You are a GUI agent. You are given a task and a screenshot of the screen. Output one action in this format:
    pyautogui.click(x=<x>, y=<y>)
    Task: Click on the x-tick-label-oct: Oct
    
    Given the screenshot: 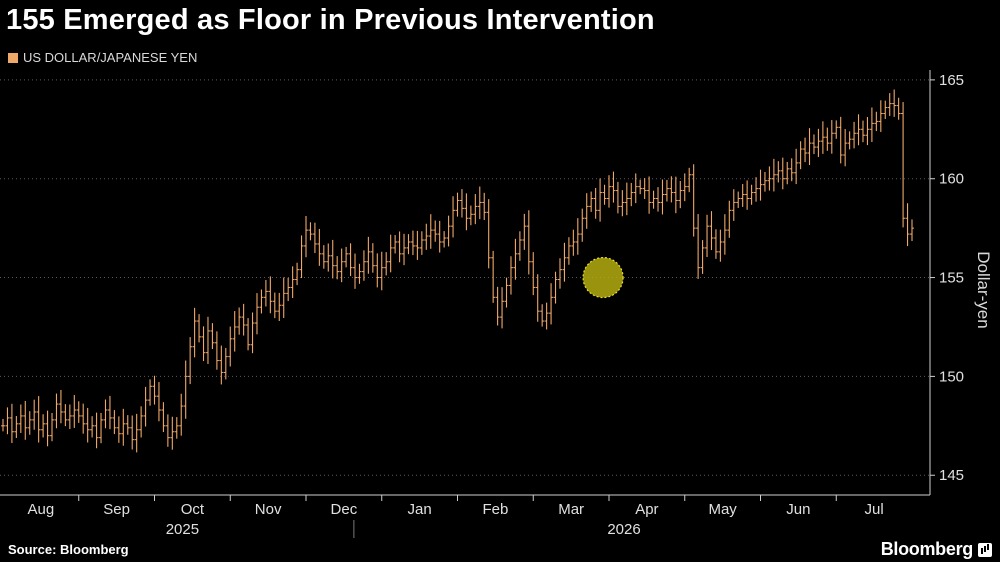 What is the action you would take?
    pyautogui.click(x=193, y=509)
    